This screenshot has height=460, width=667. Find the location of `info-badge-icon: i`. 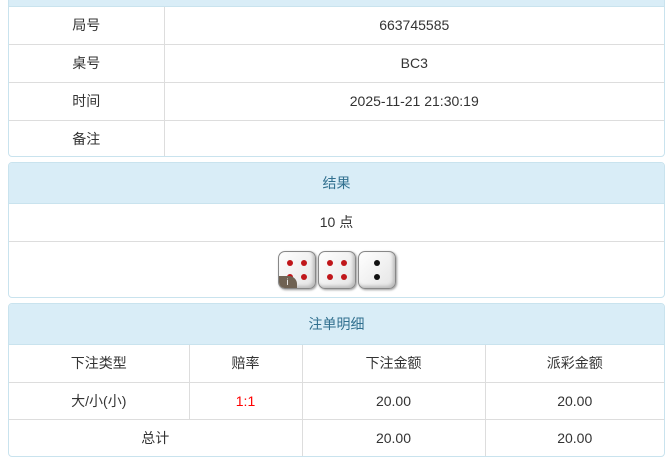

info-badge-icon: i is located at coordinates (287, 282).